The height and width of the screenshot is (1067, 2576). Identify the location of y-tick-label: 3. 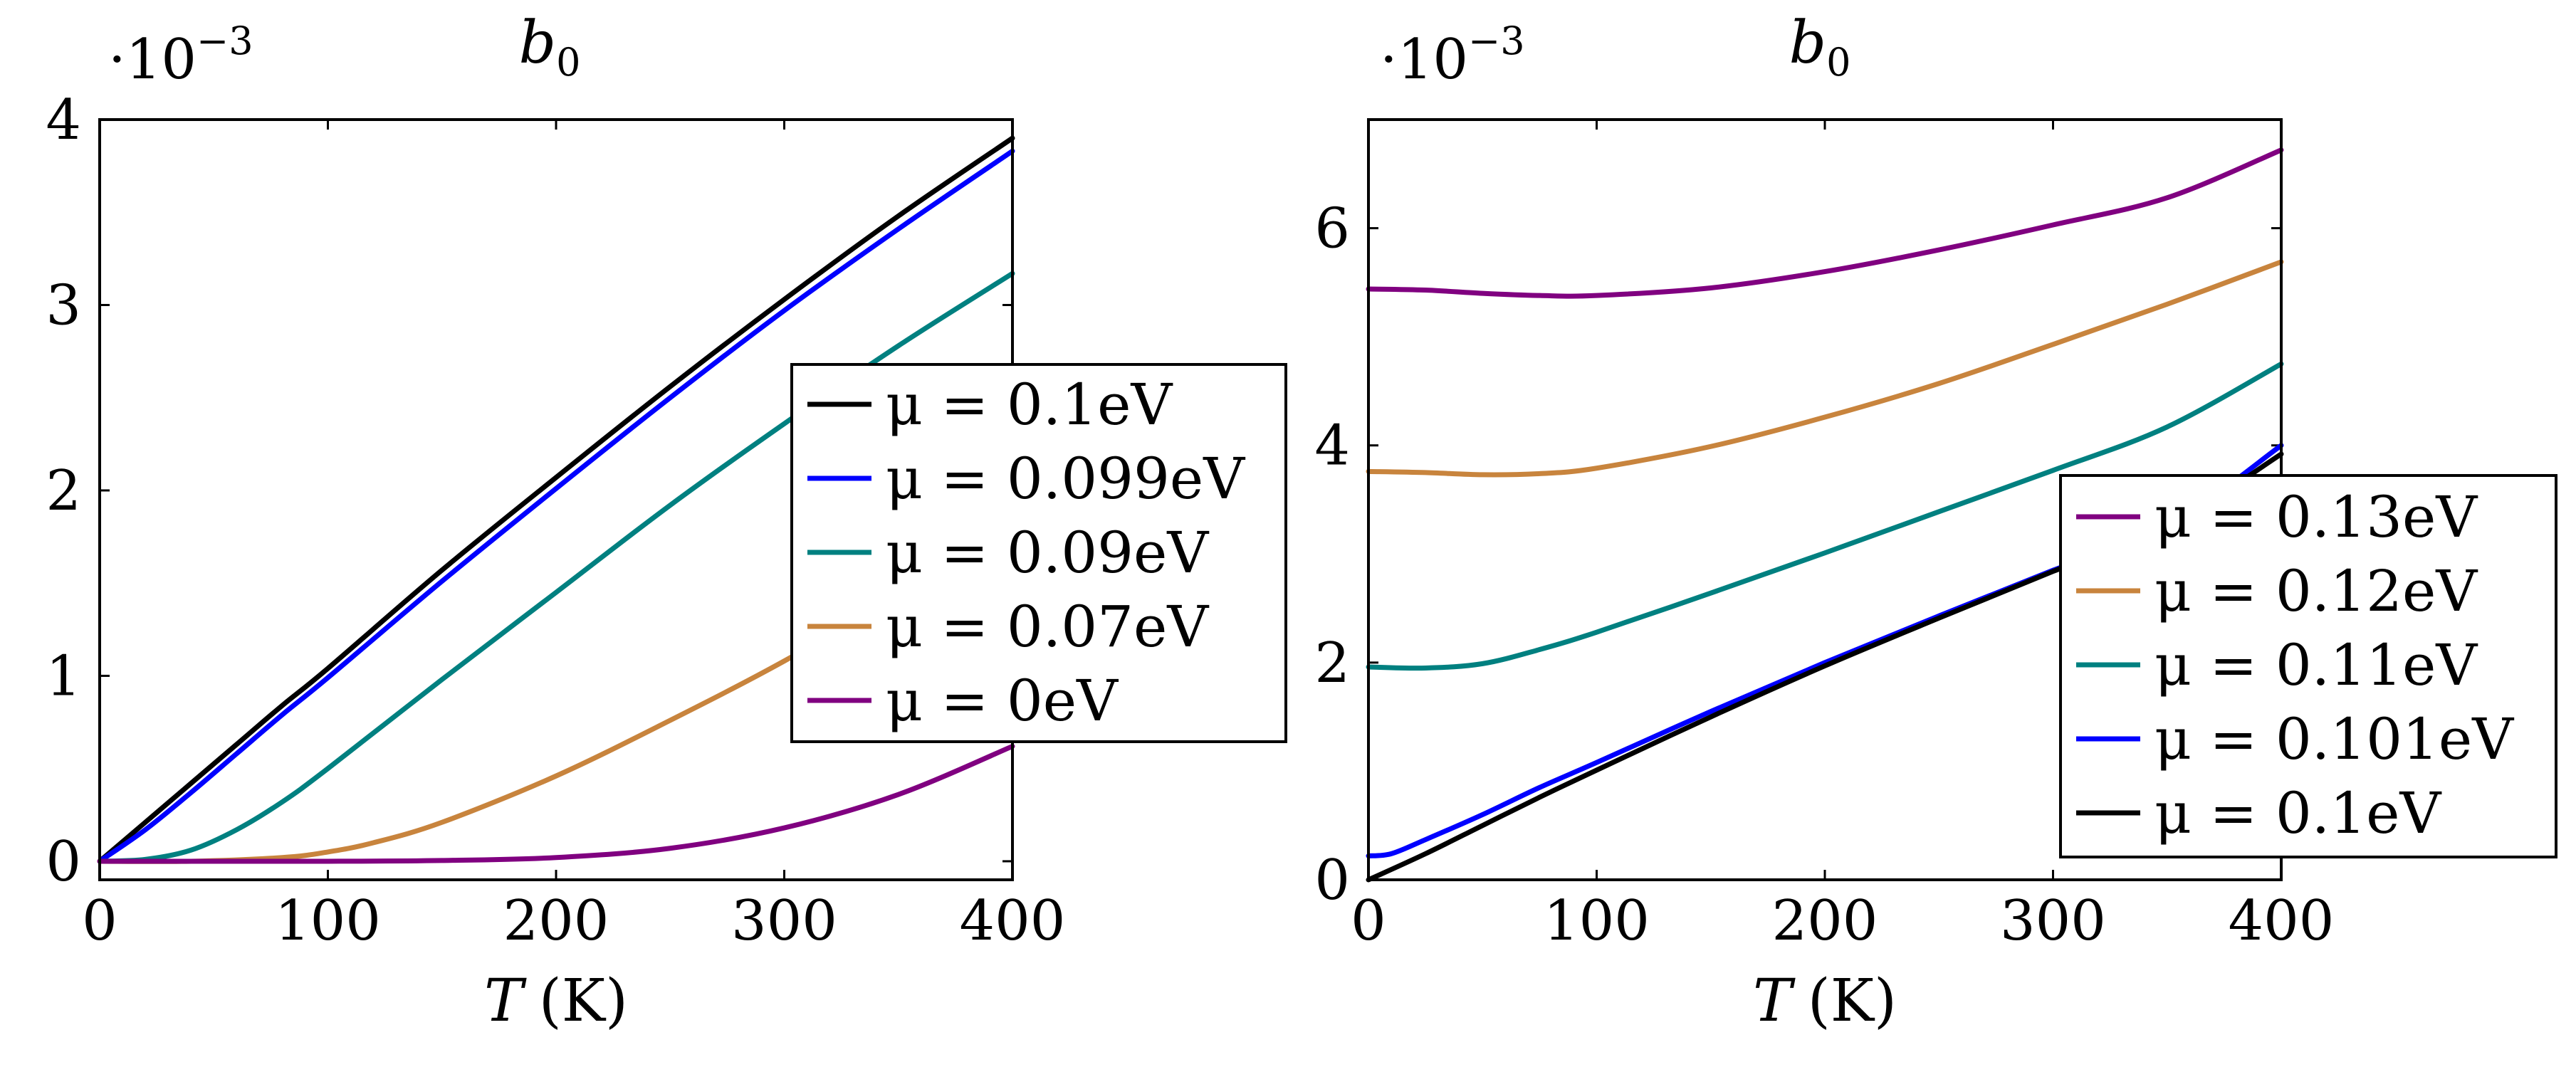
(63, 305).